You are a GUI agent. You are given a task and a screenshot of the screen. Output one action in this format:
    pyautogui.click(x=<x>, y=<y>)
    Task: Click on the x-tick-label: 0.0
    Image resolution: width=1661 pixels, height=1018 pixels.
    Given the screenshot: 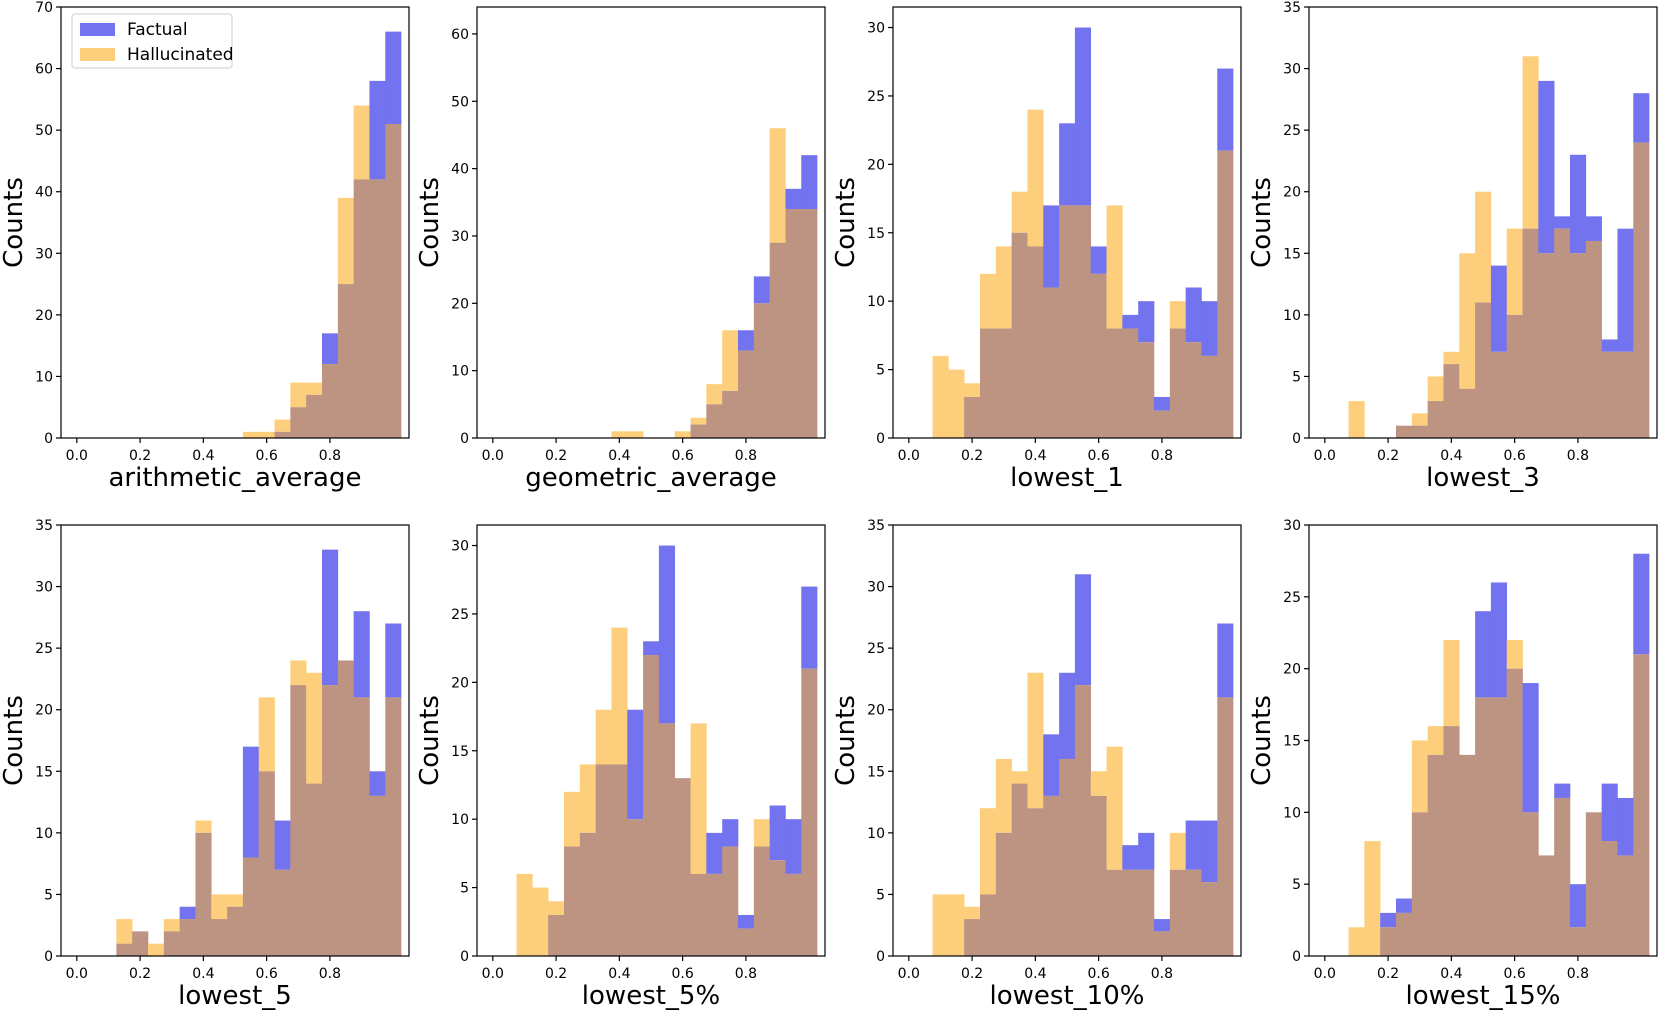 What is the action you would take?
    pyautogui.click(x=77, y=974)
    